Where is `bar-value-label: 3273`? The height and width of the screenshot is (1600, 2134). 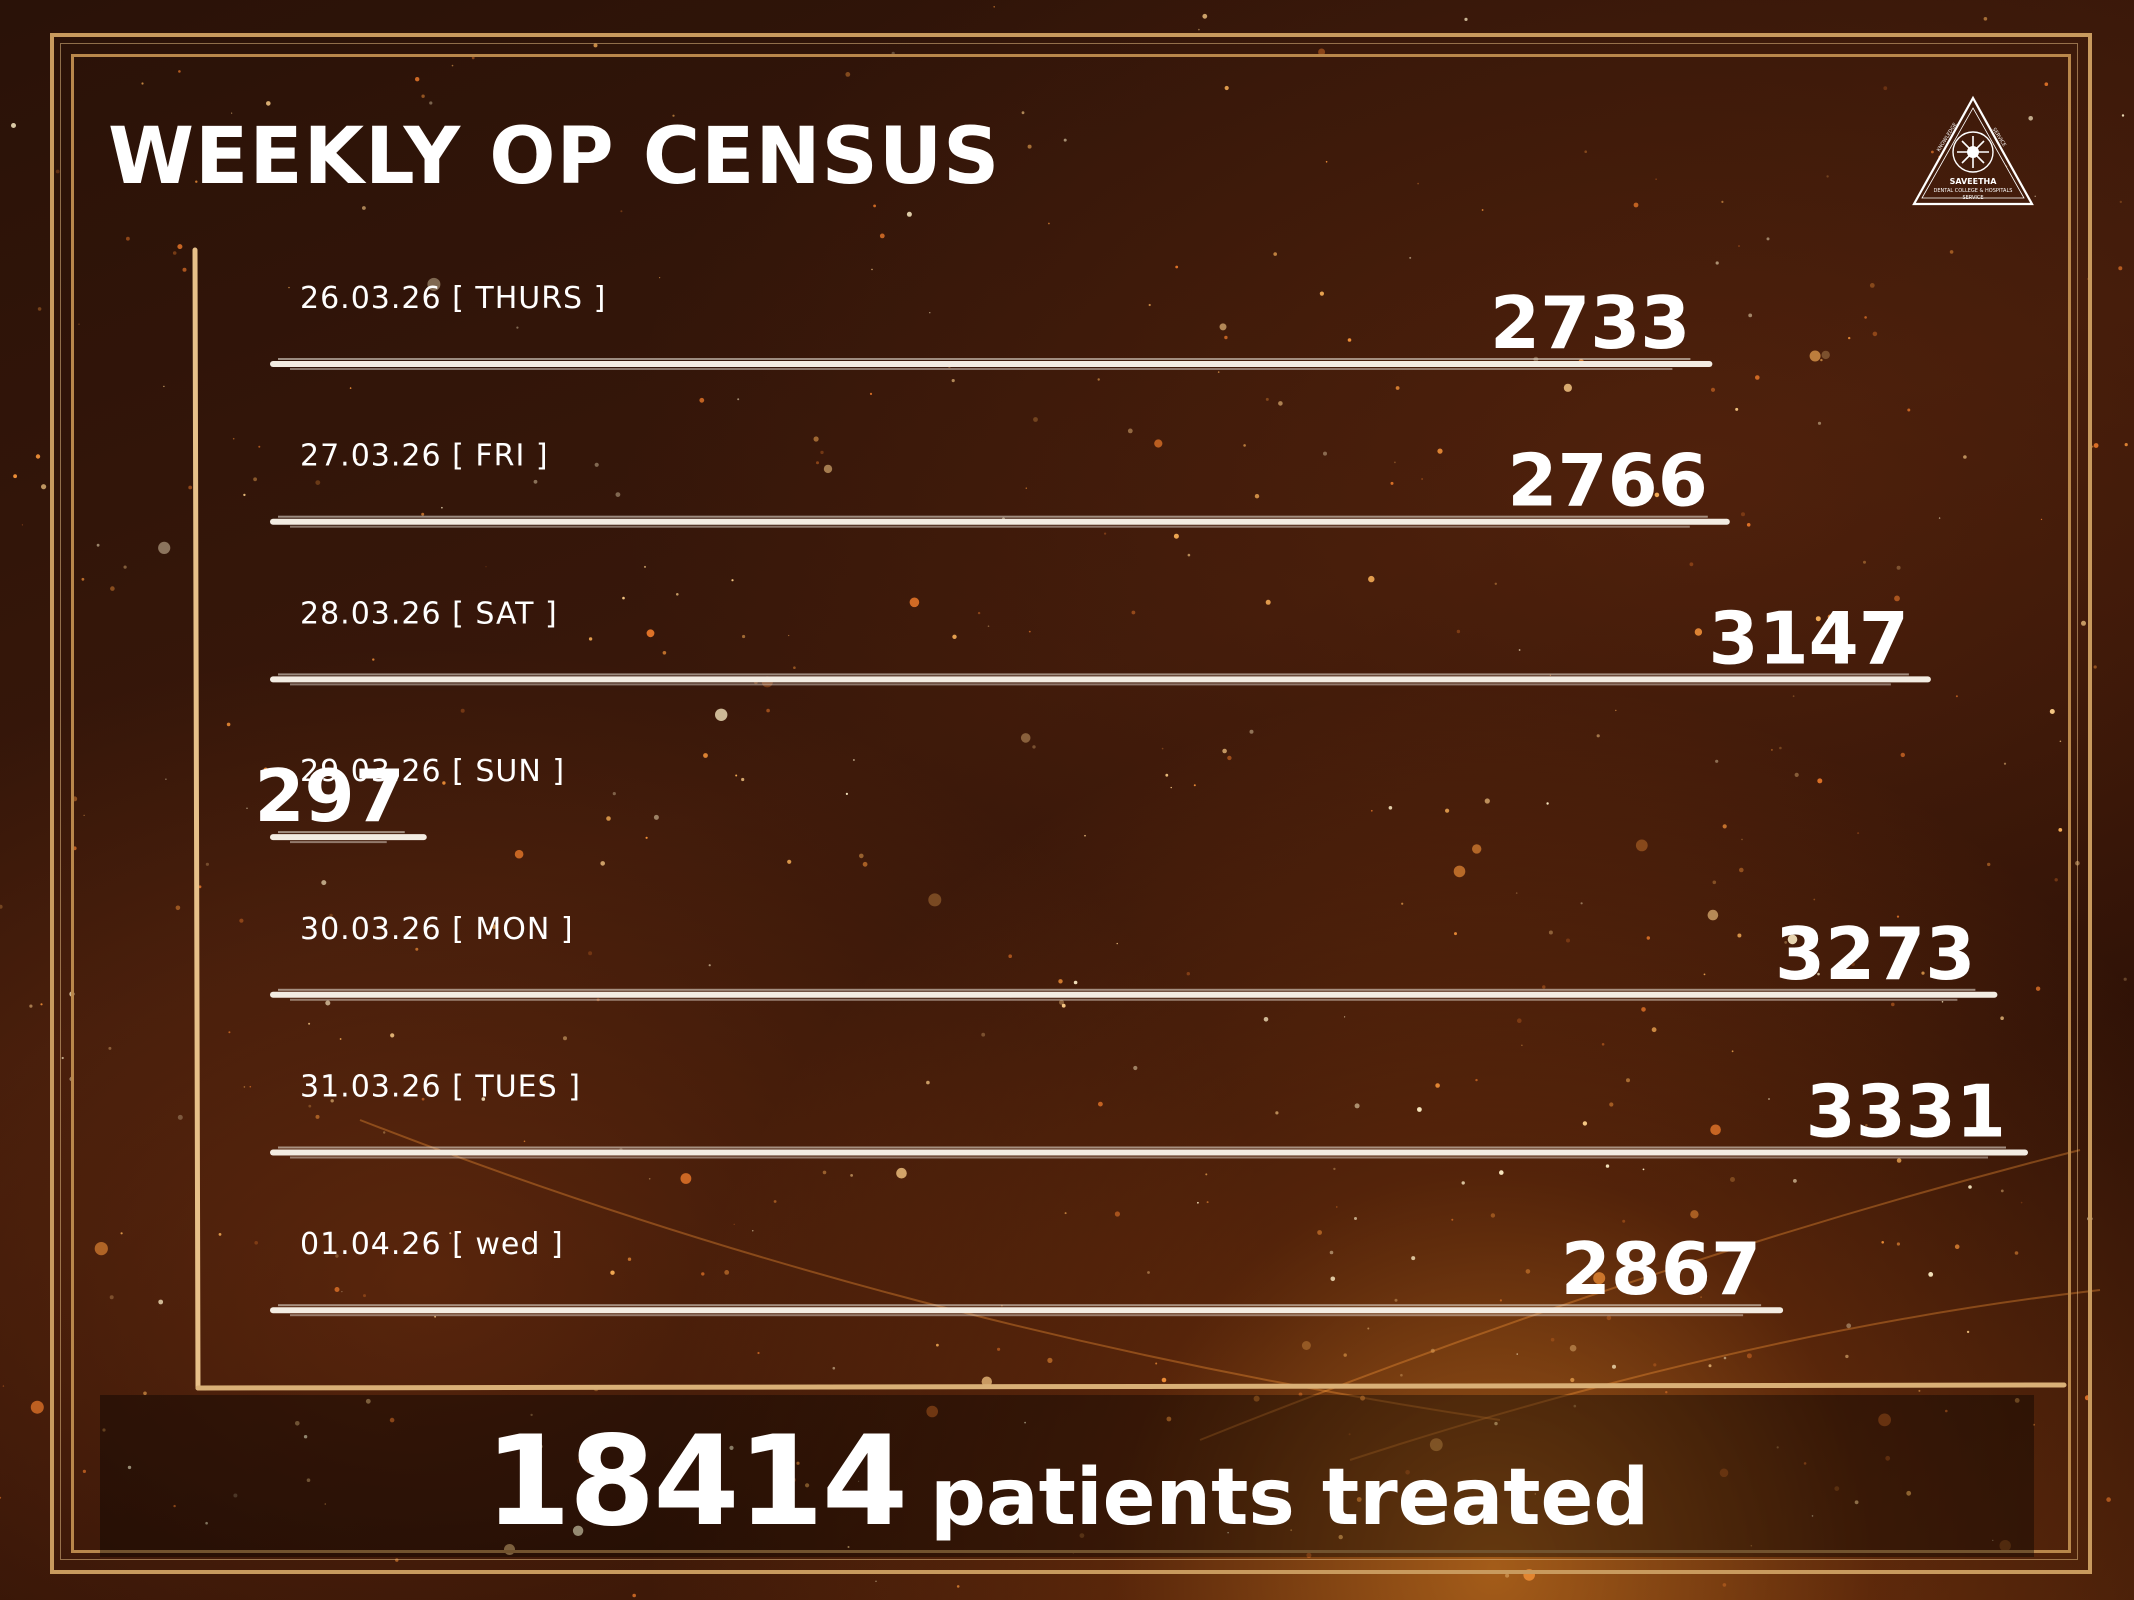
bar-value-label: 3273 is located at coordinates (1875, 954).